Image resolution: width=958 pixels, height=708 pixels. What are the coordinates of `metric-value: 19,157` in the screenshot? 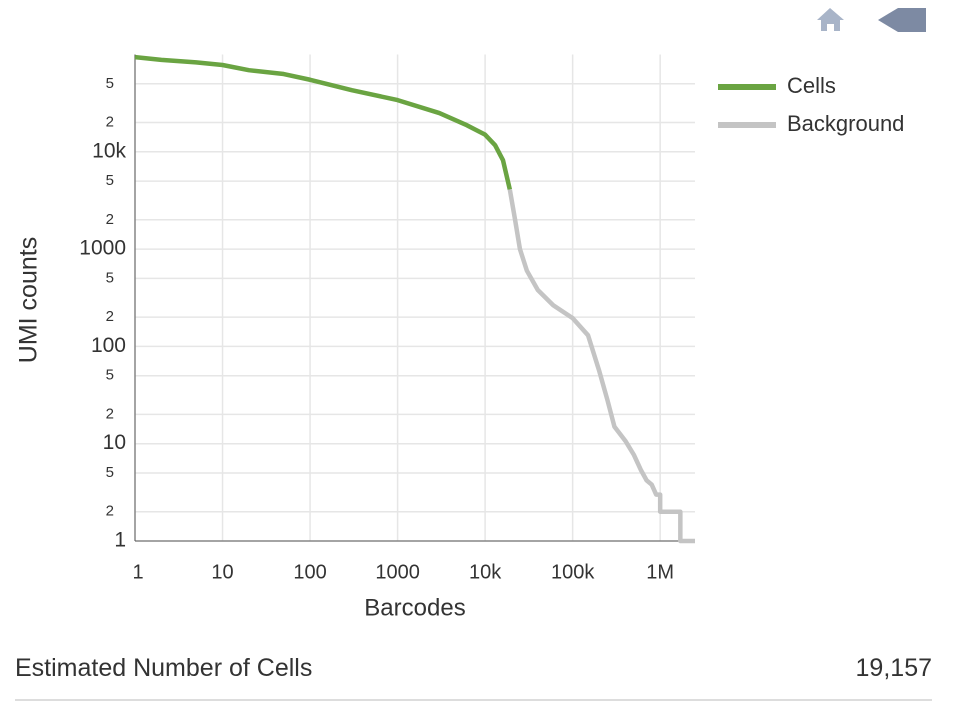 It's located at (893, 667).